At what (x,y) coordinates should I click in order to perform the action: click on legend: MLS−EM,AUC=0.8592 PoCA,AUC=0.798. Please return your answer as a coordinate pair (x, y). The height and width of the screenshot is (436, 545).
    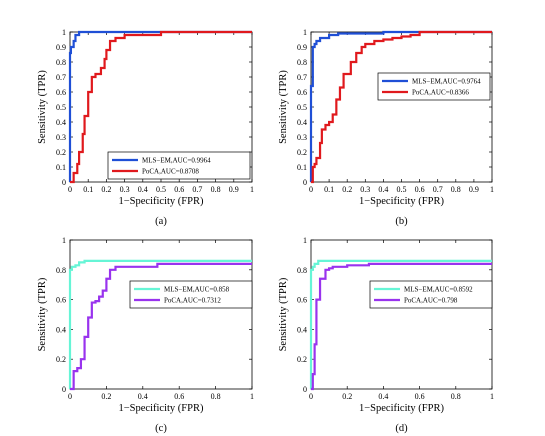
    Looking at the image, I should click on (431, 294).